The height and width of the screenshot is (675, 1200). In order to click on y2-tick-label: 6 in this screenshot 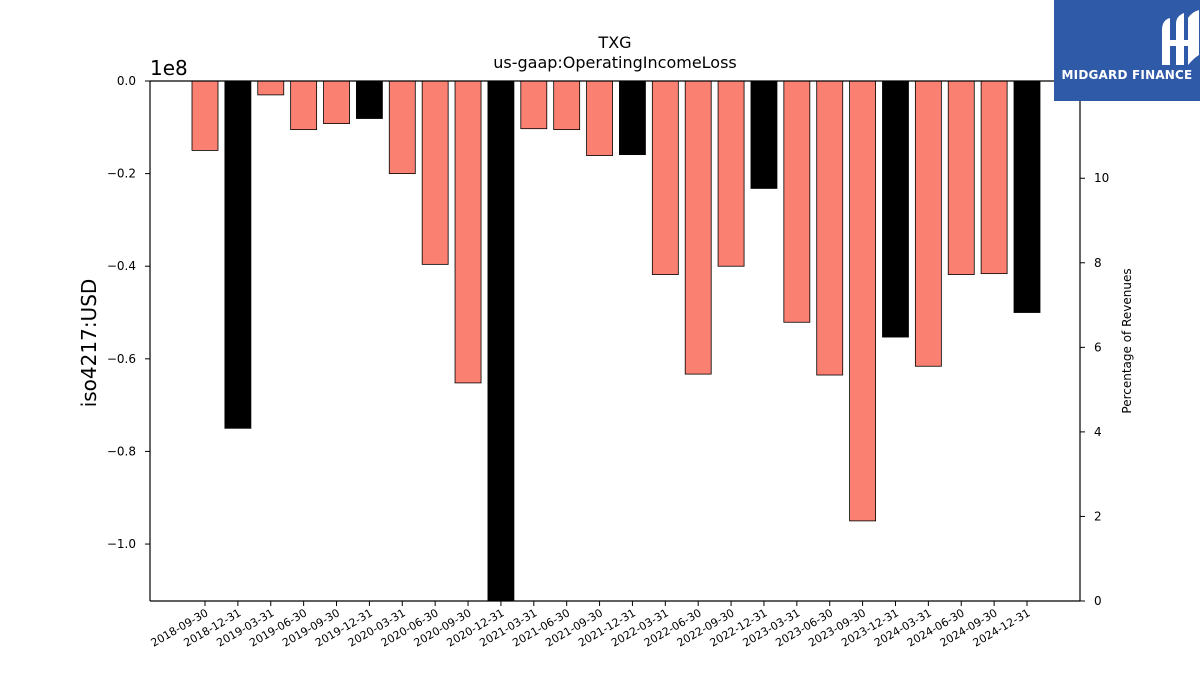, I will do `click(1098, 347)`.